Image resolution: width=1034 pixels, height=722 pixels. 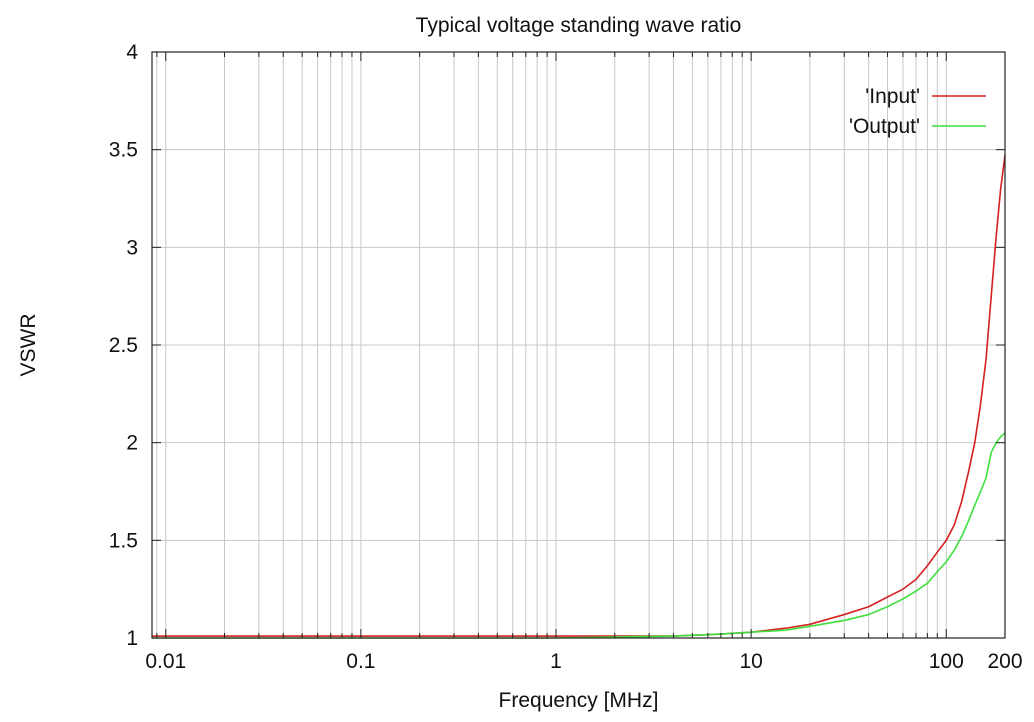 I want to click on y-tick-label: 2.5, so click(x=123, y=345).